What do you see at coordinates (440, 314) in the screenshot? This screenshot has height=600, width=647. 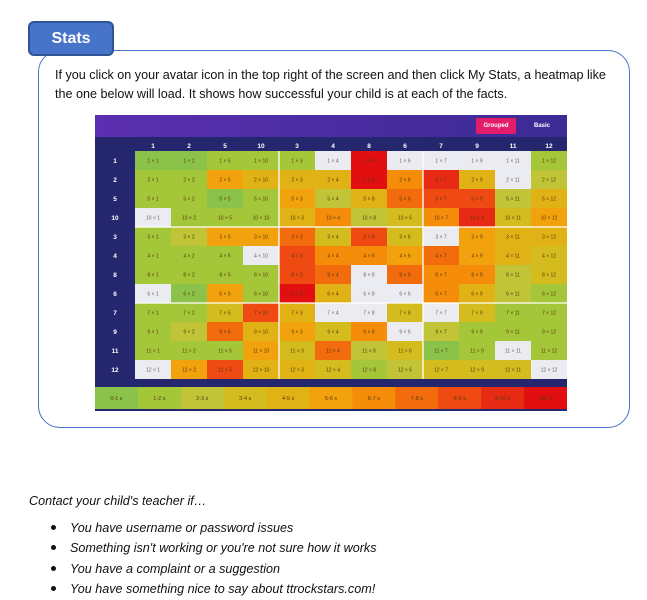 I see `heatmap-cell-label: 7 × 7` at bounding box center [440, 314].